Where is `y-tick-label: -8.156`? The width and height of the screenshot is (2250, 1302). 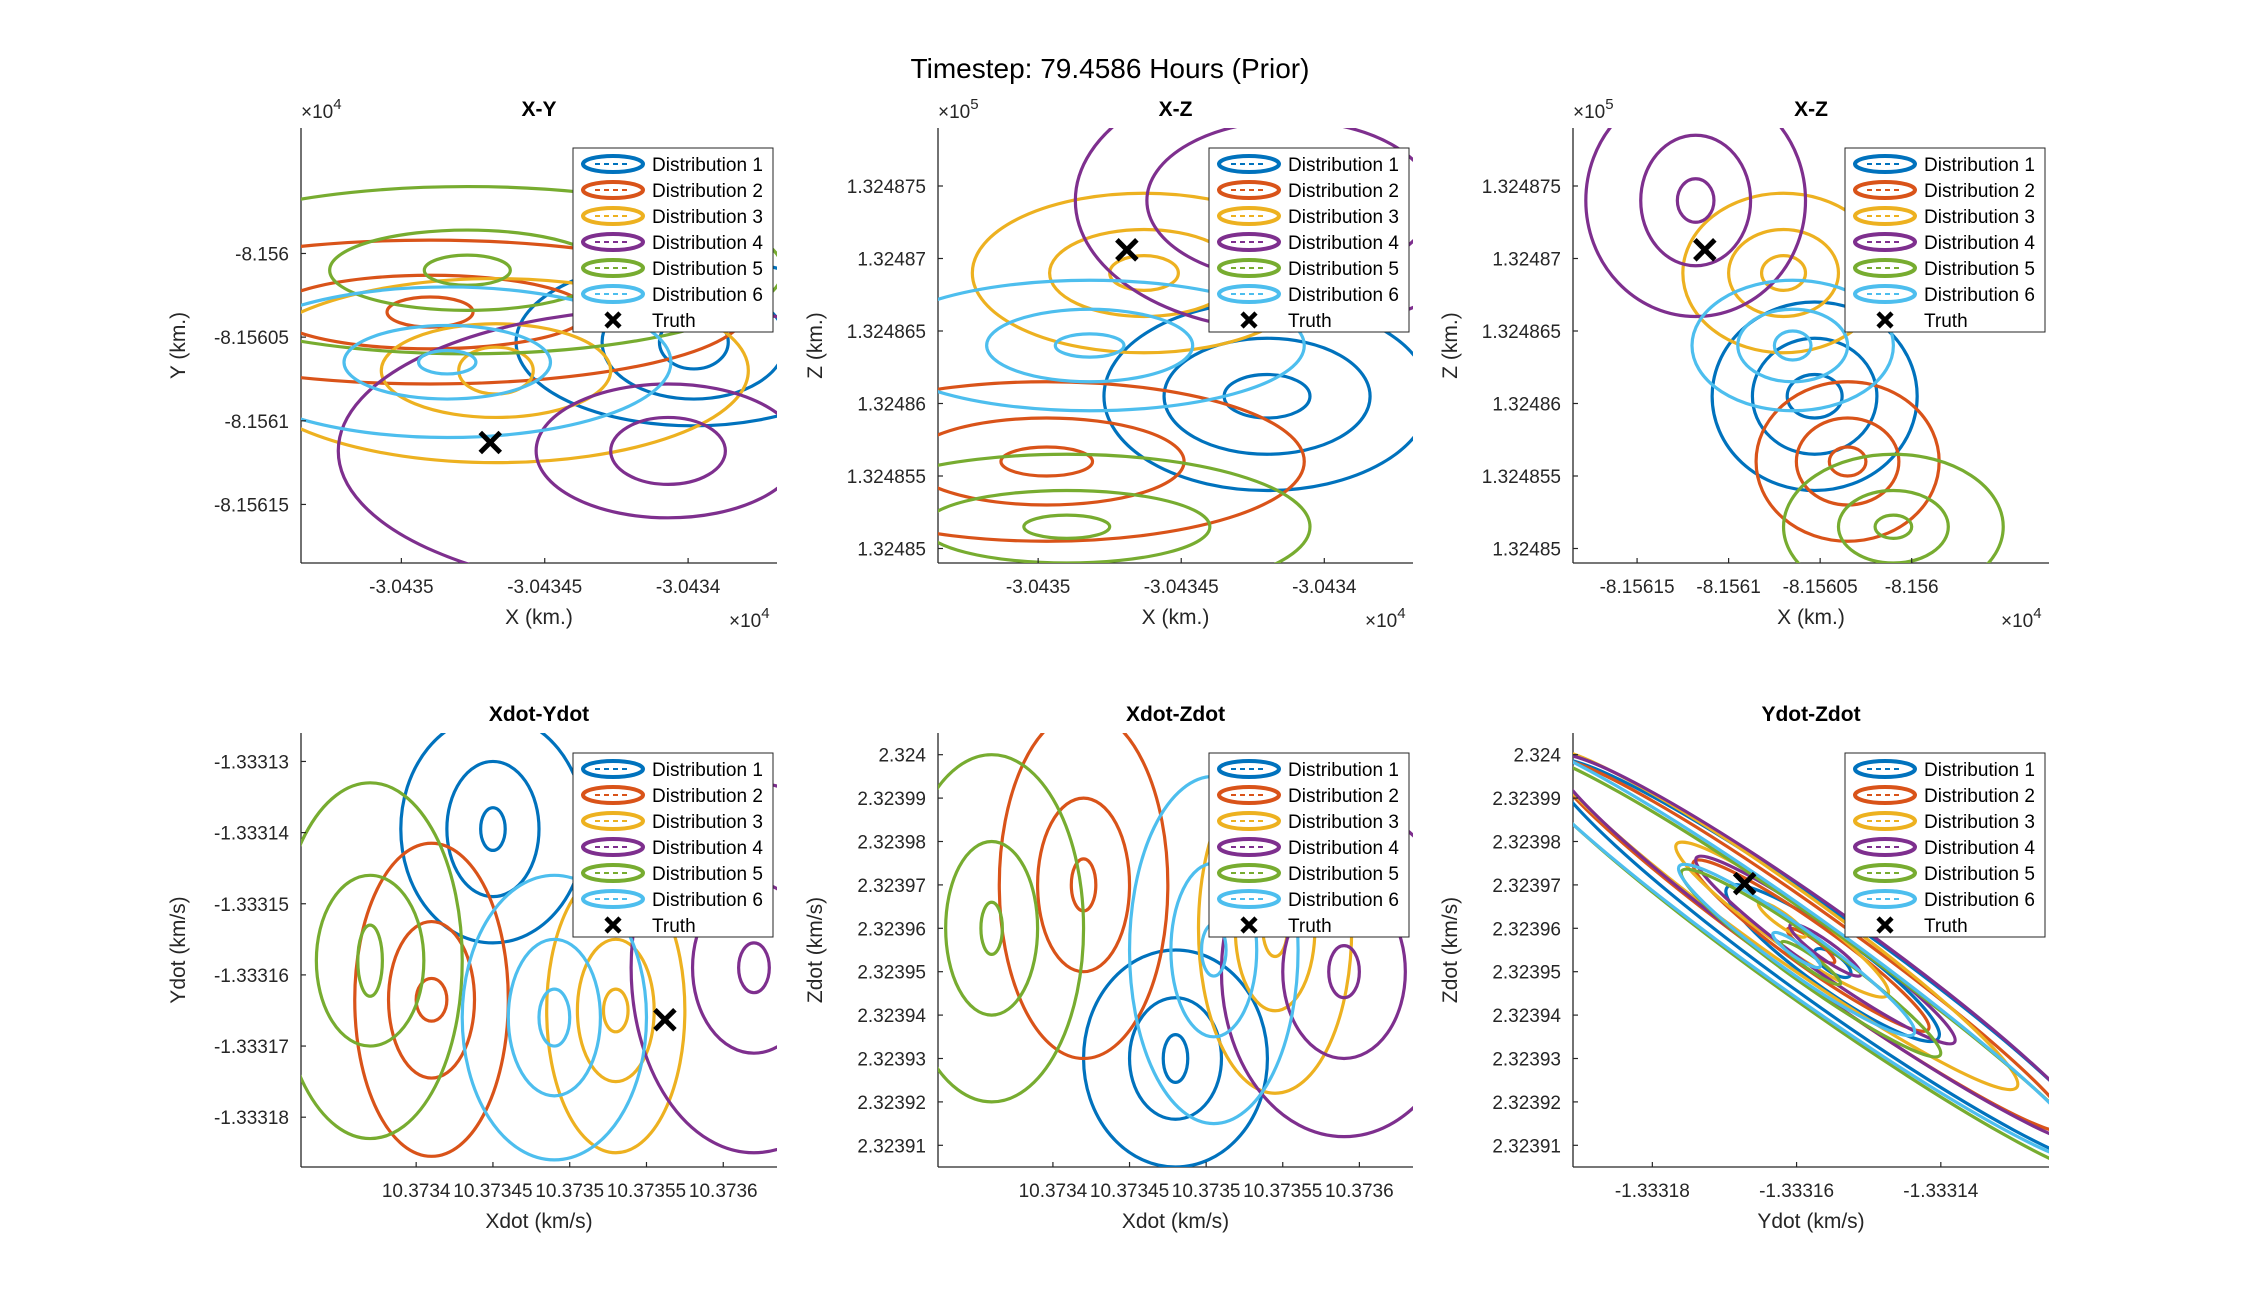
y-tick-label: -8.156 is located at coordinates (262, 254).